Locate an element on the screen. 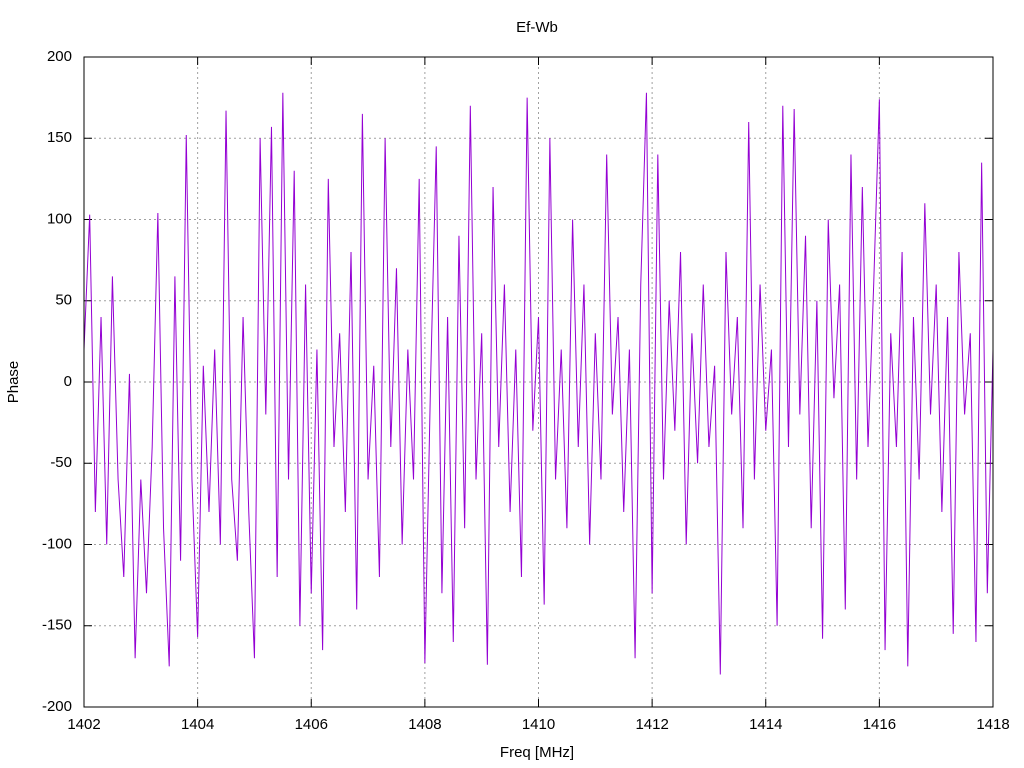  x-axis-label: Freq [MHz] is located at coordinates (537, 752).